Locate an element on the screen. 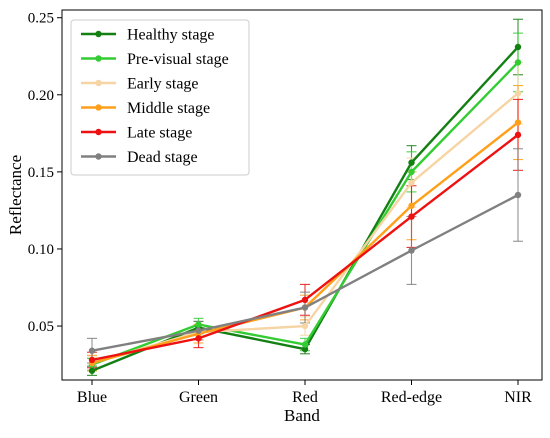 Image resolution: width=550 pixels, height=438 pixels. y-tick-label: 0.25 is located at coordinates (41, 19).